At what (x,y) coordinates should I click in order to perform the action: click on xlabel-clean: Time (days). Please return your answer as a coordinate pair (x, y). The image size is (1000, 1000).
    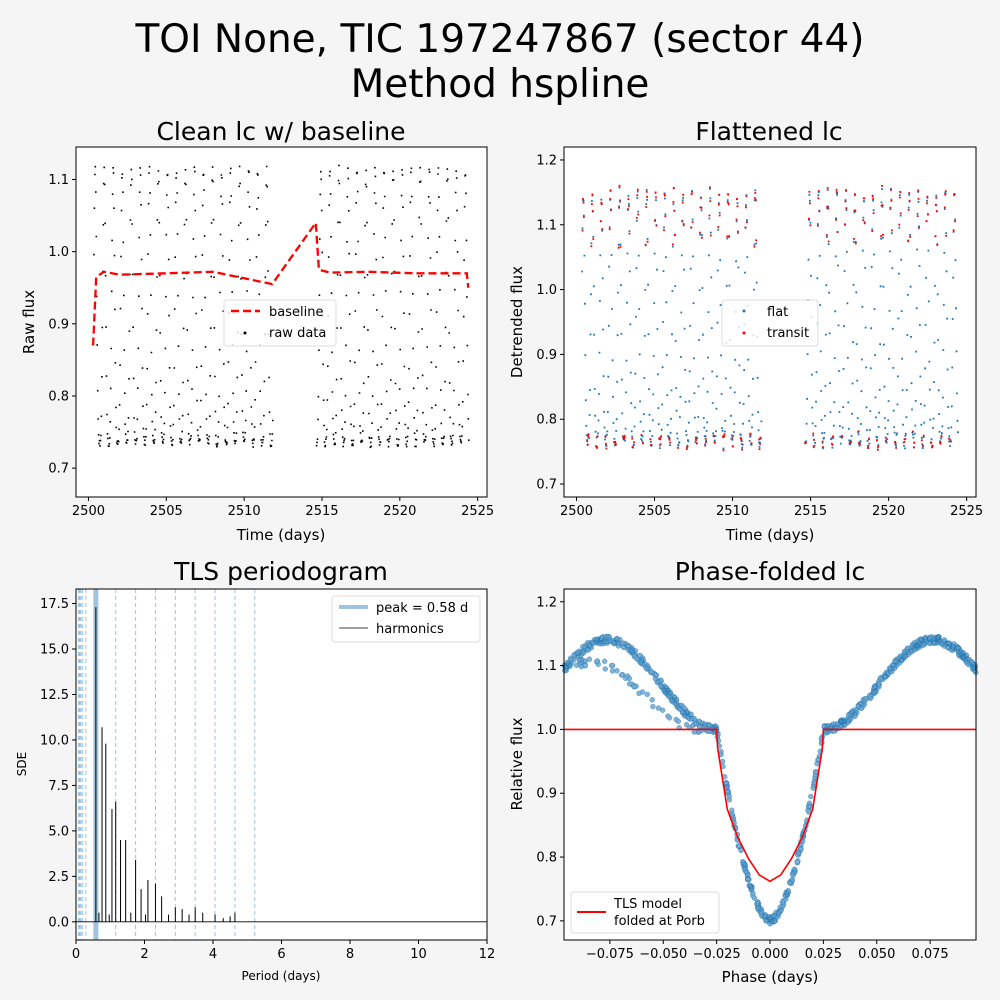
    Looking at the image, I should click on (281, 535).